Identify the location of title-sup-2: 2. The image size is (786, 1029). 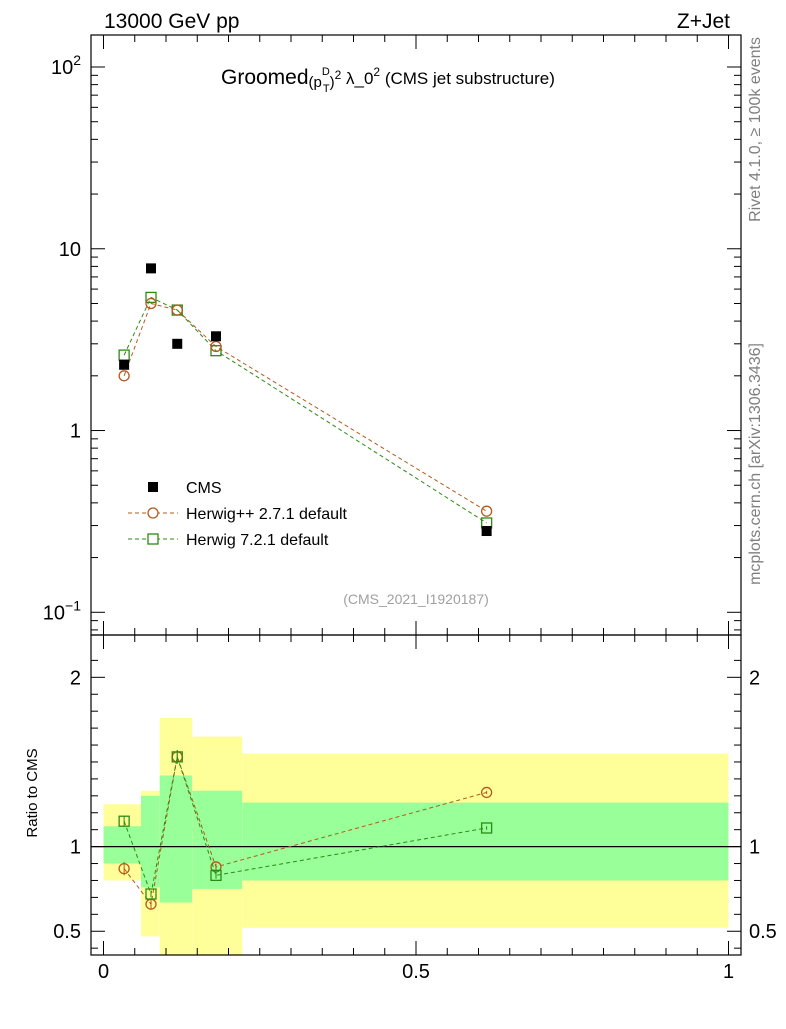
(338, 75).